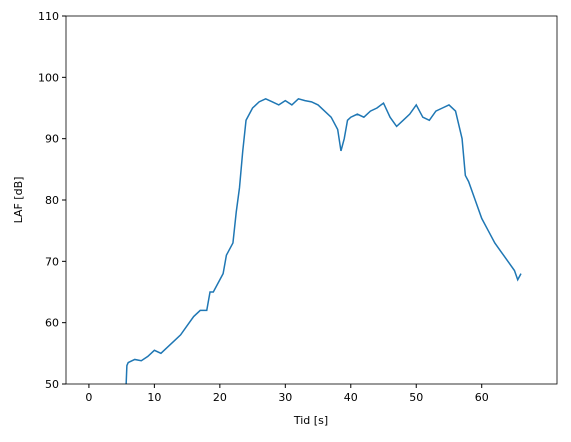 This screenshot has height=442, width=571. What do you see at coordinates (52, 200) in the screenshot?
I see `y-tick-label: 80` at bounding box center [52, 200].